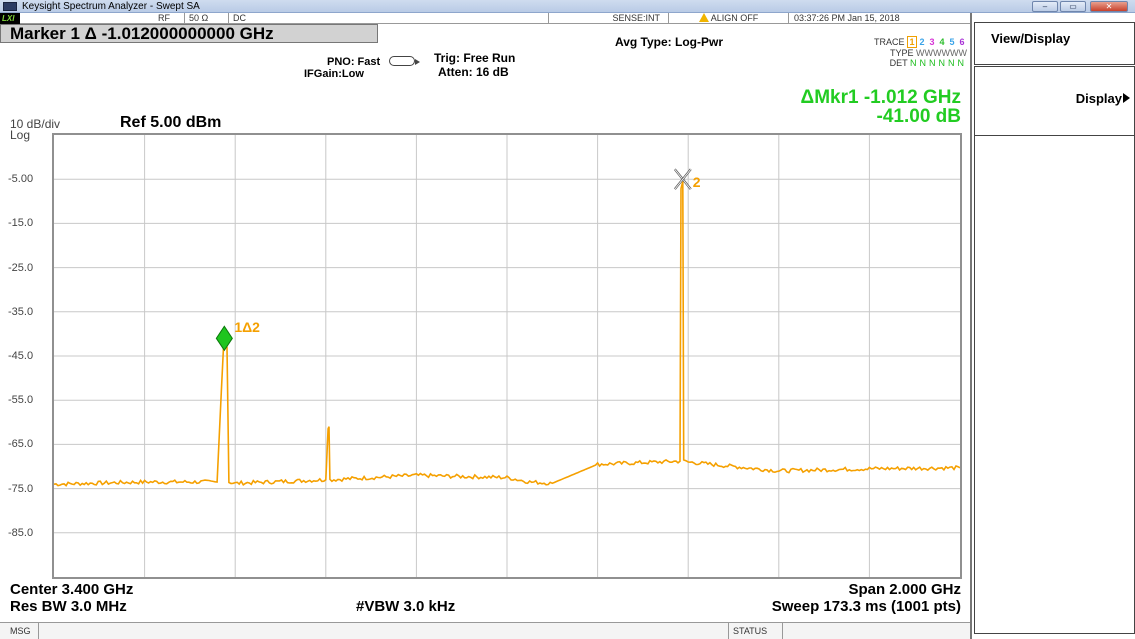 The width and height of the screenshot is (1135, 639). Describe the element at coordinates (404, 61) in the screenshot. I see `pno-toggle-icon` at that location.